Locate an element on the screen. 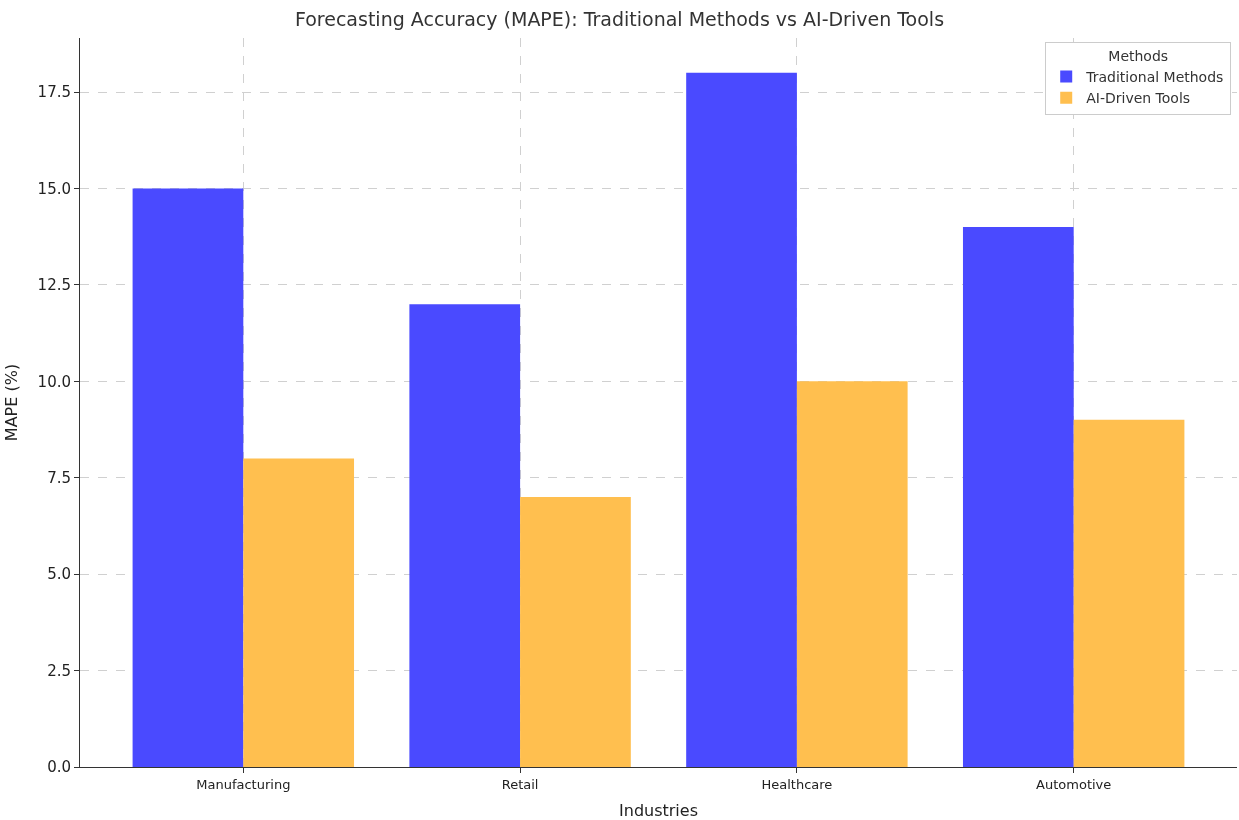 This screenshot has width=1239, height=820. y-tick-label: 2.5 is located at coordinates (59, 670).